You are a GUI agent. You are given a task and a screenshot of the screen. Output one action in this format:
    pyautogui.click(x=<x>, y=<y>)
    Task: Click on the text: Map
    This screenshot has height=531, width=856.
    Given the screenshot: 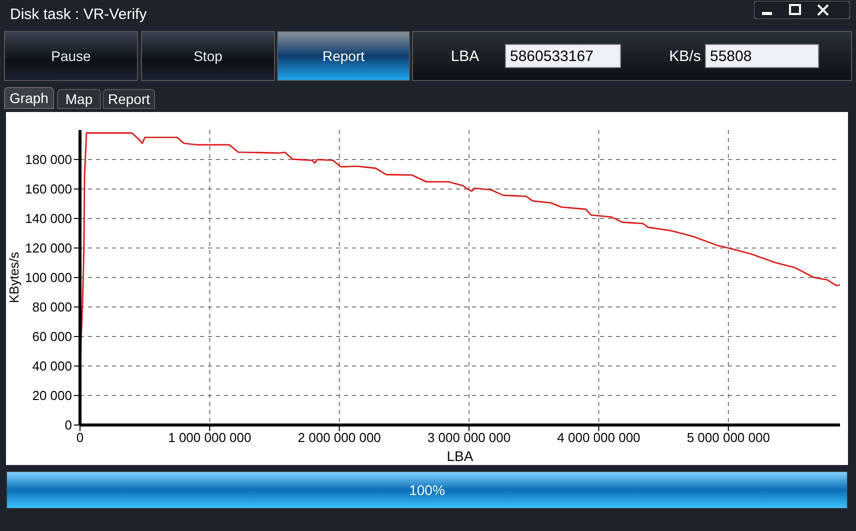 What is the action you would take?
    pyautogui.click(x=79, y=99)
    